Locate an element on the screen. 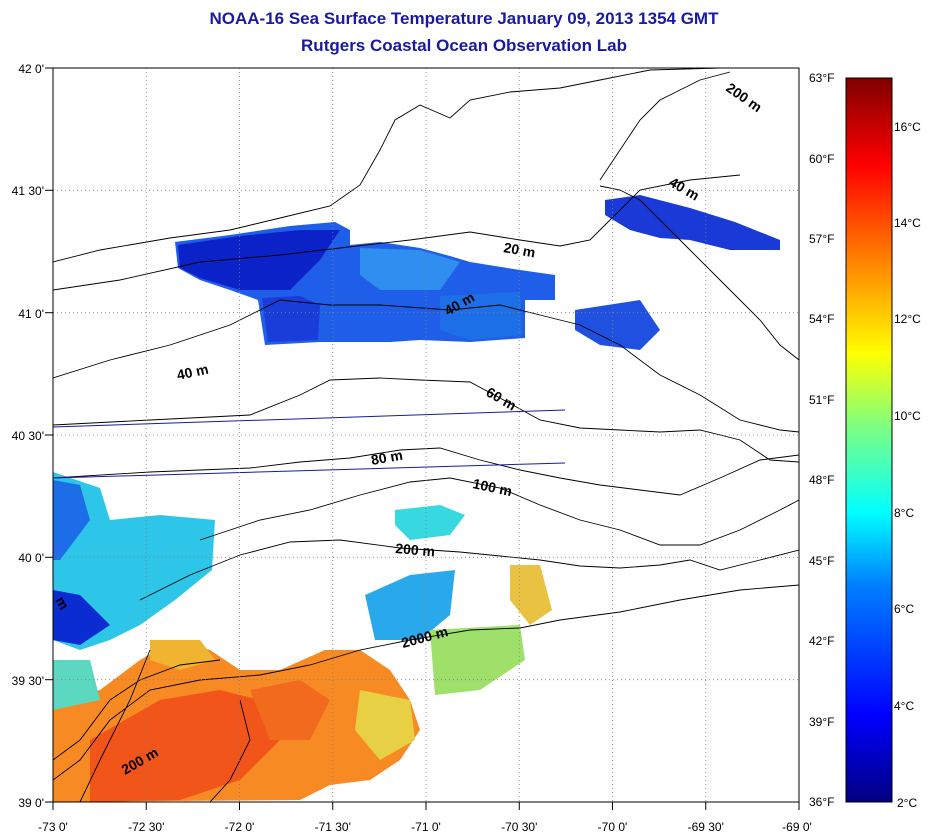  c-label: 12°C is located at coordinates (907, 319).